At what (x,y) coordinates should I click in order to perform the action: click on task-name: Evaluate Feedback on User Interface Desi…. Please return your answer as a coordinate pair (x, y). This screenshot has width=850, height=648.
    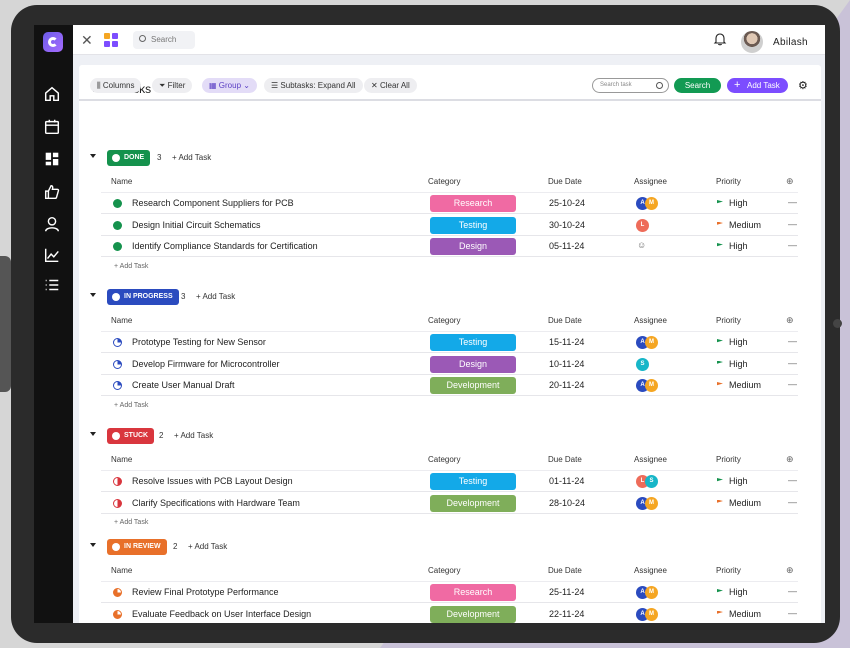
    Looking at the image, I should click on (222, 613).